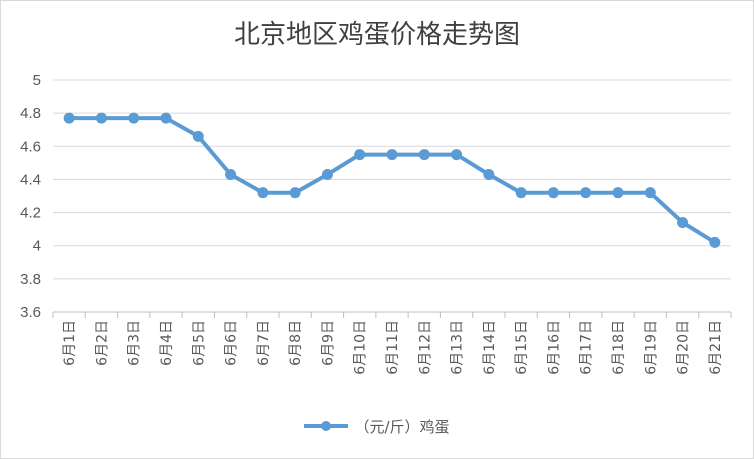 The height and width of the screenshot is (459, 754). I want to click on x-tick-label: 6月20日, so click(684, 347).